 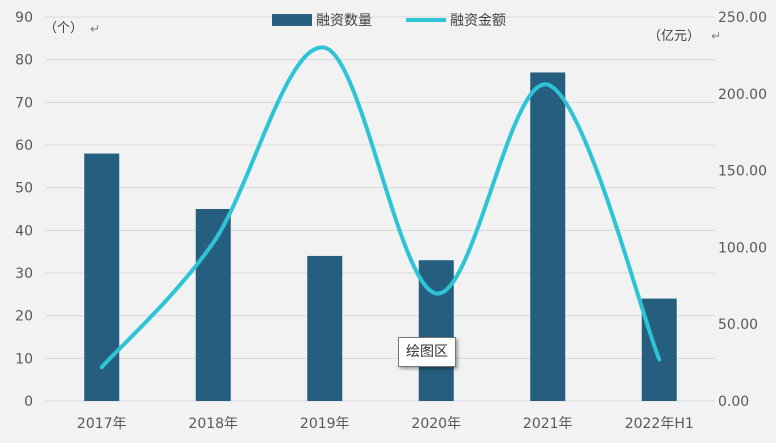 What do you see at coordinates (24, 210) in the screenshot?
I see `left-axis-ticks: 0 10 20 30 40 50 60 70 80 90` at bounding box center [24, 210].